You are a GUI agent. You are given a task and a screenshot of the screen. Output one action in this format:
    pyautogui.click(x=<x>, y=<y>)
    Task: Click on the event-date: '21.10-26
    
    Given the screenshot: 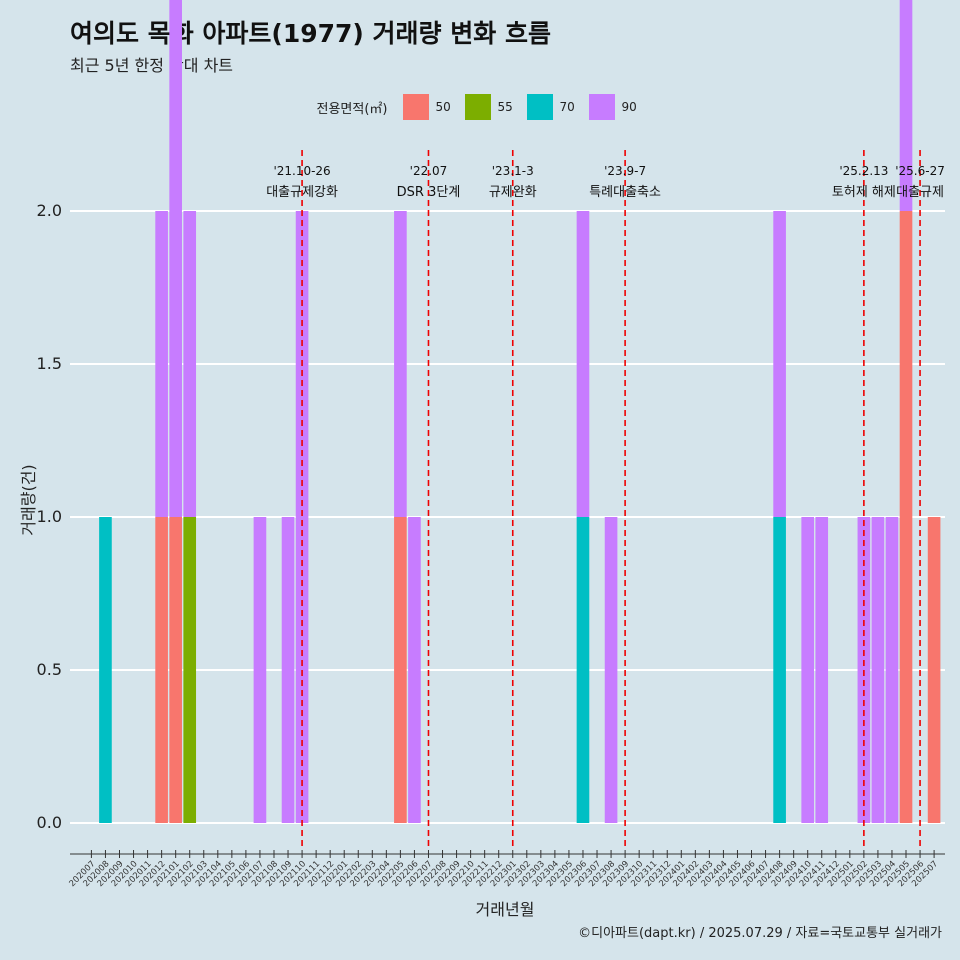 What is the action you would take?
    pyautogui.click(x=301, y=171)
    